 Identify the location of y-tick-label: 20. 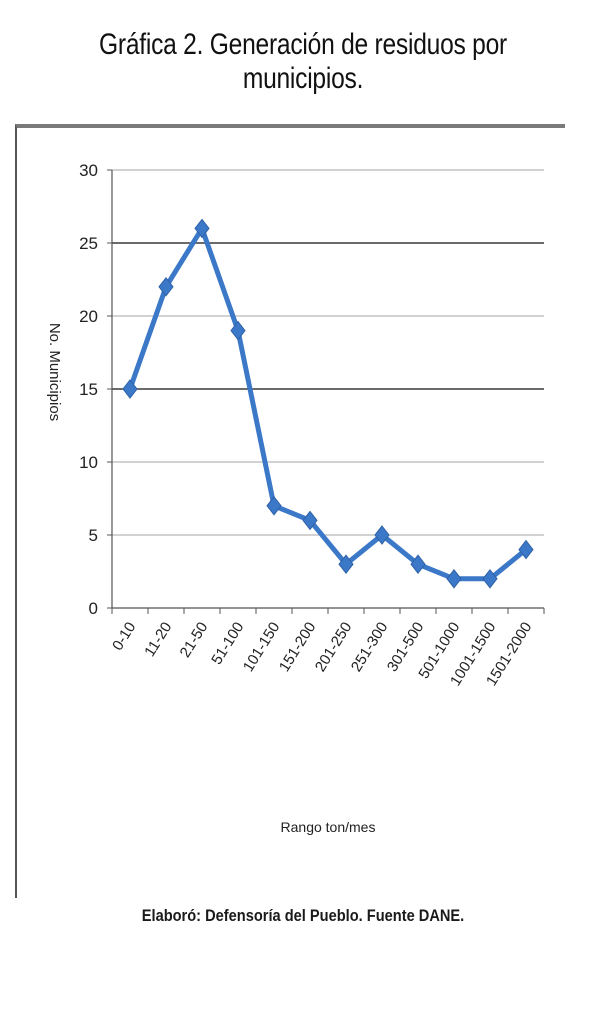
(88, 316).